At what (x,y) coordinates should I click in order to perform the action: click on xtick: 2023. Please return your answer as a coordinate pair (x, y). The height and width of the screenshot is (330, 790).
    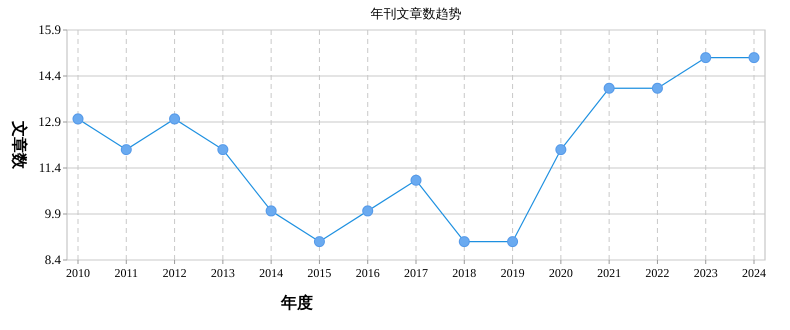
    Looking at the image, I should click on (706, 273).